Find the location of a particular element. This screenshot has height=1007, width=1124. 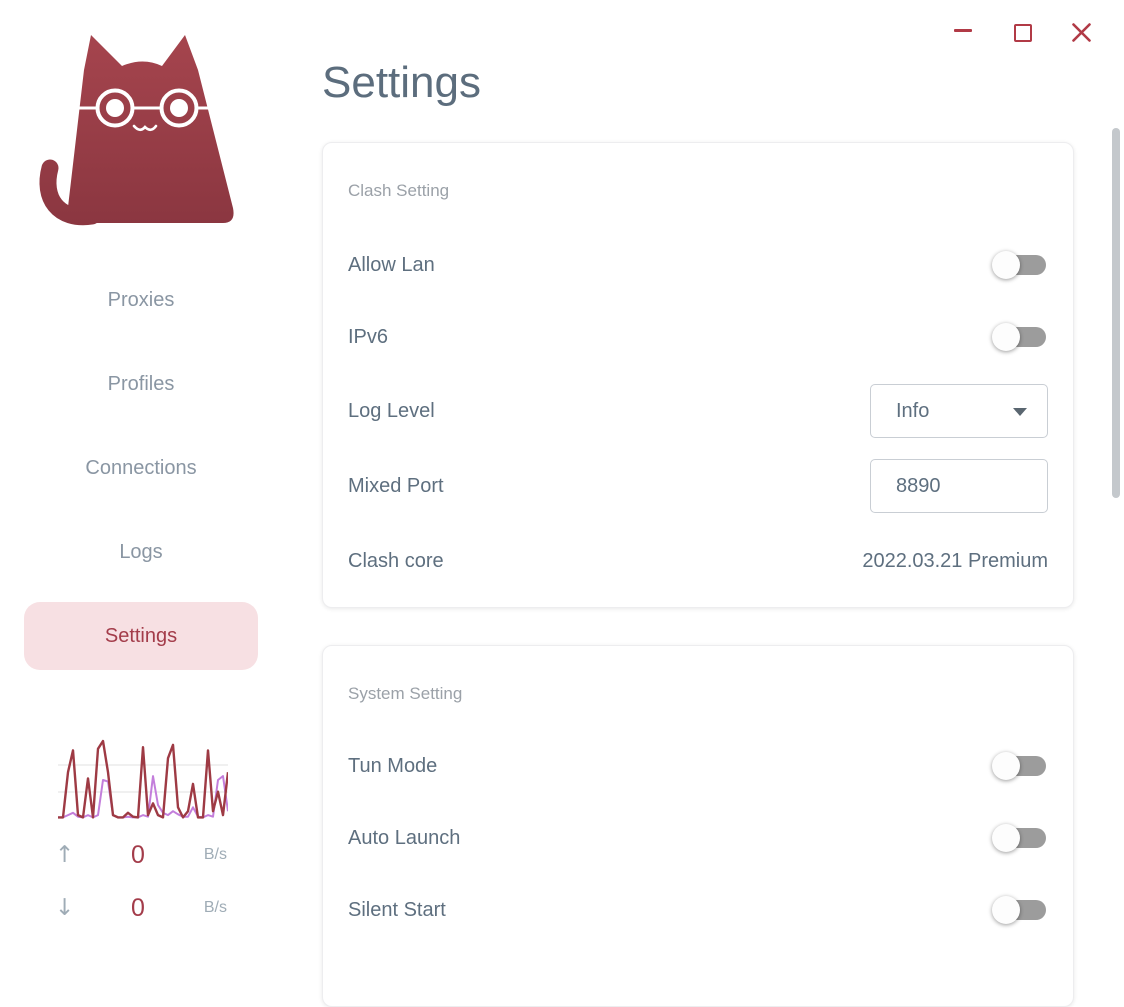

traffic-graph is located at coordinates (143, 779).